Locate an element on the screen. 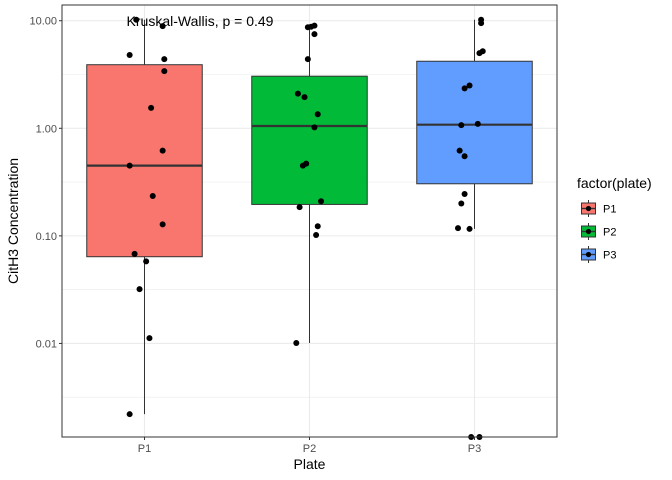  legend: factor(plate) P1 P2 P3 is located at coordinates (614, 219).